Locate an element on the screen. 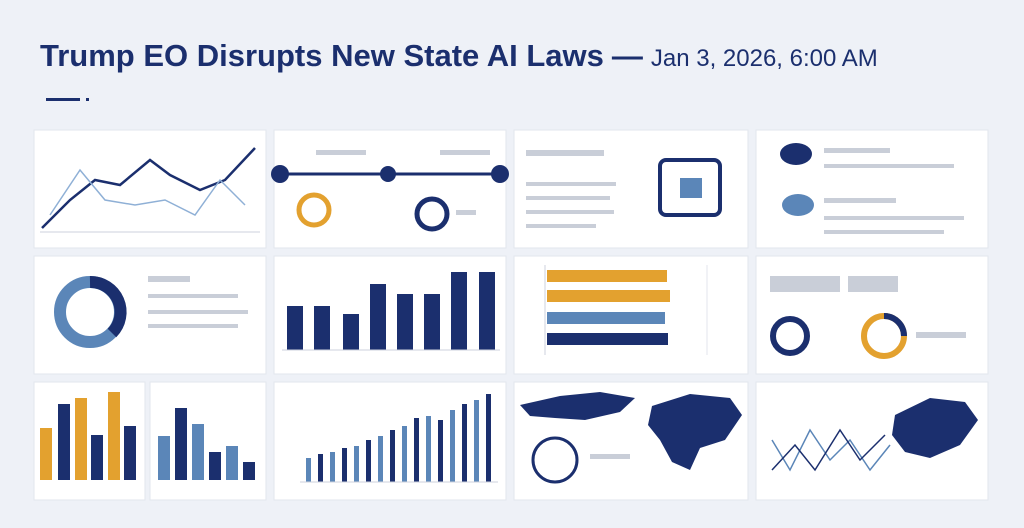  dash: — is located at coordinates (627, 55).